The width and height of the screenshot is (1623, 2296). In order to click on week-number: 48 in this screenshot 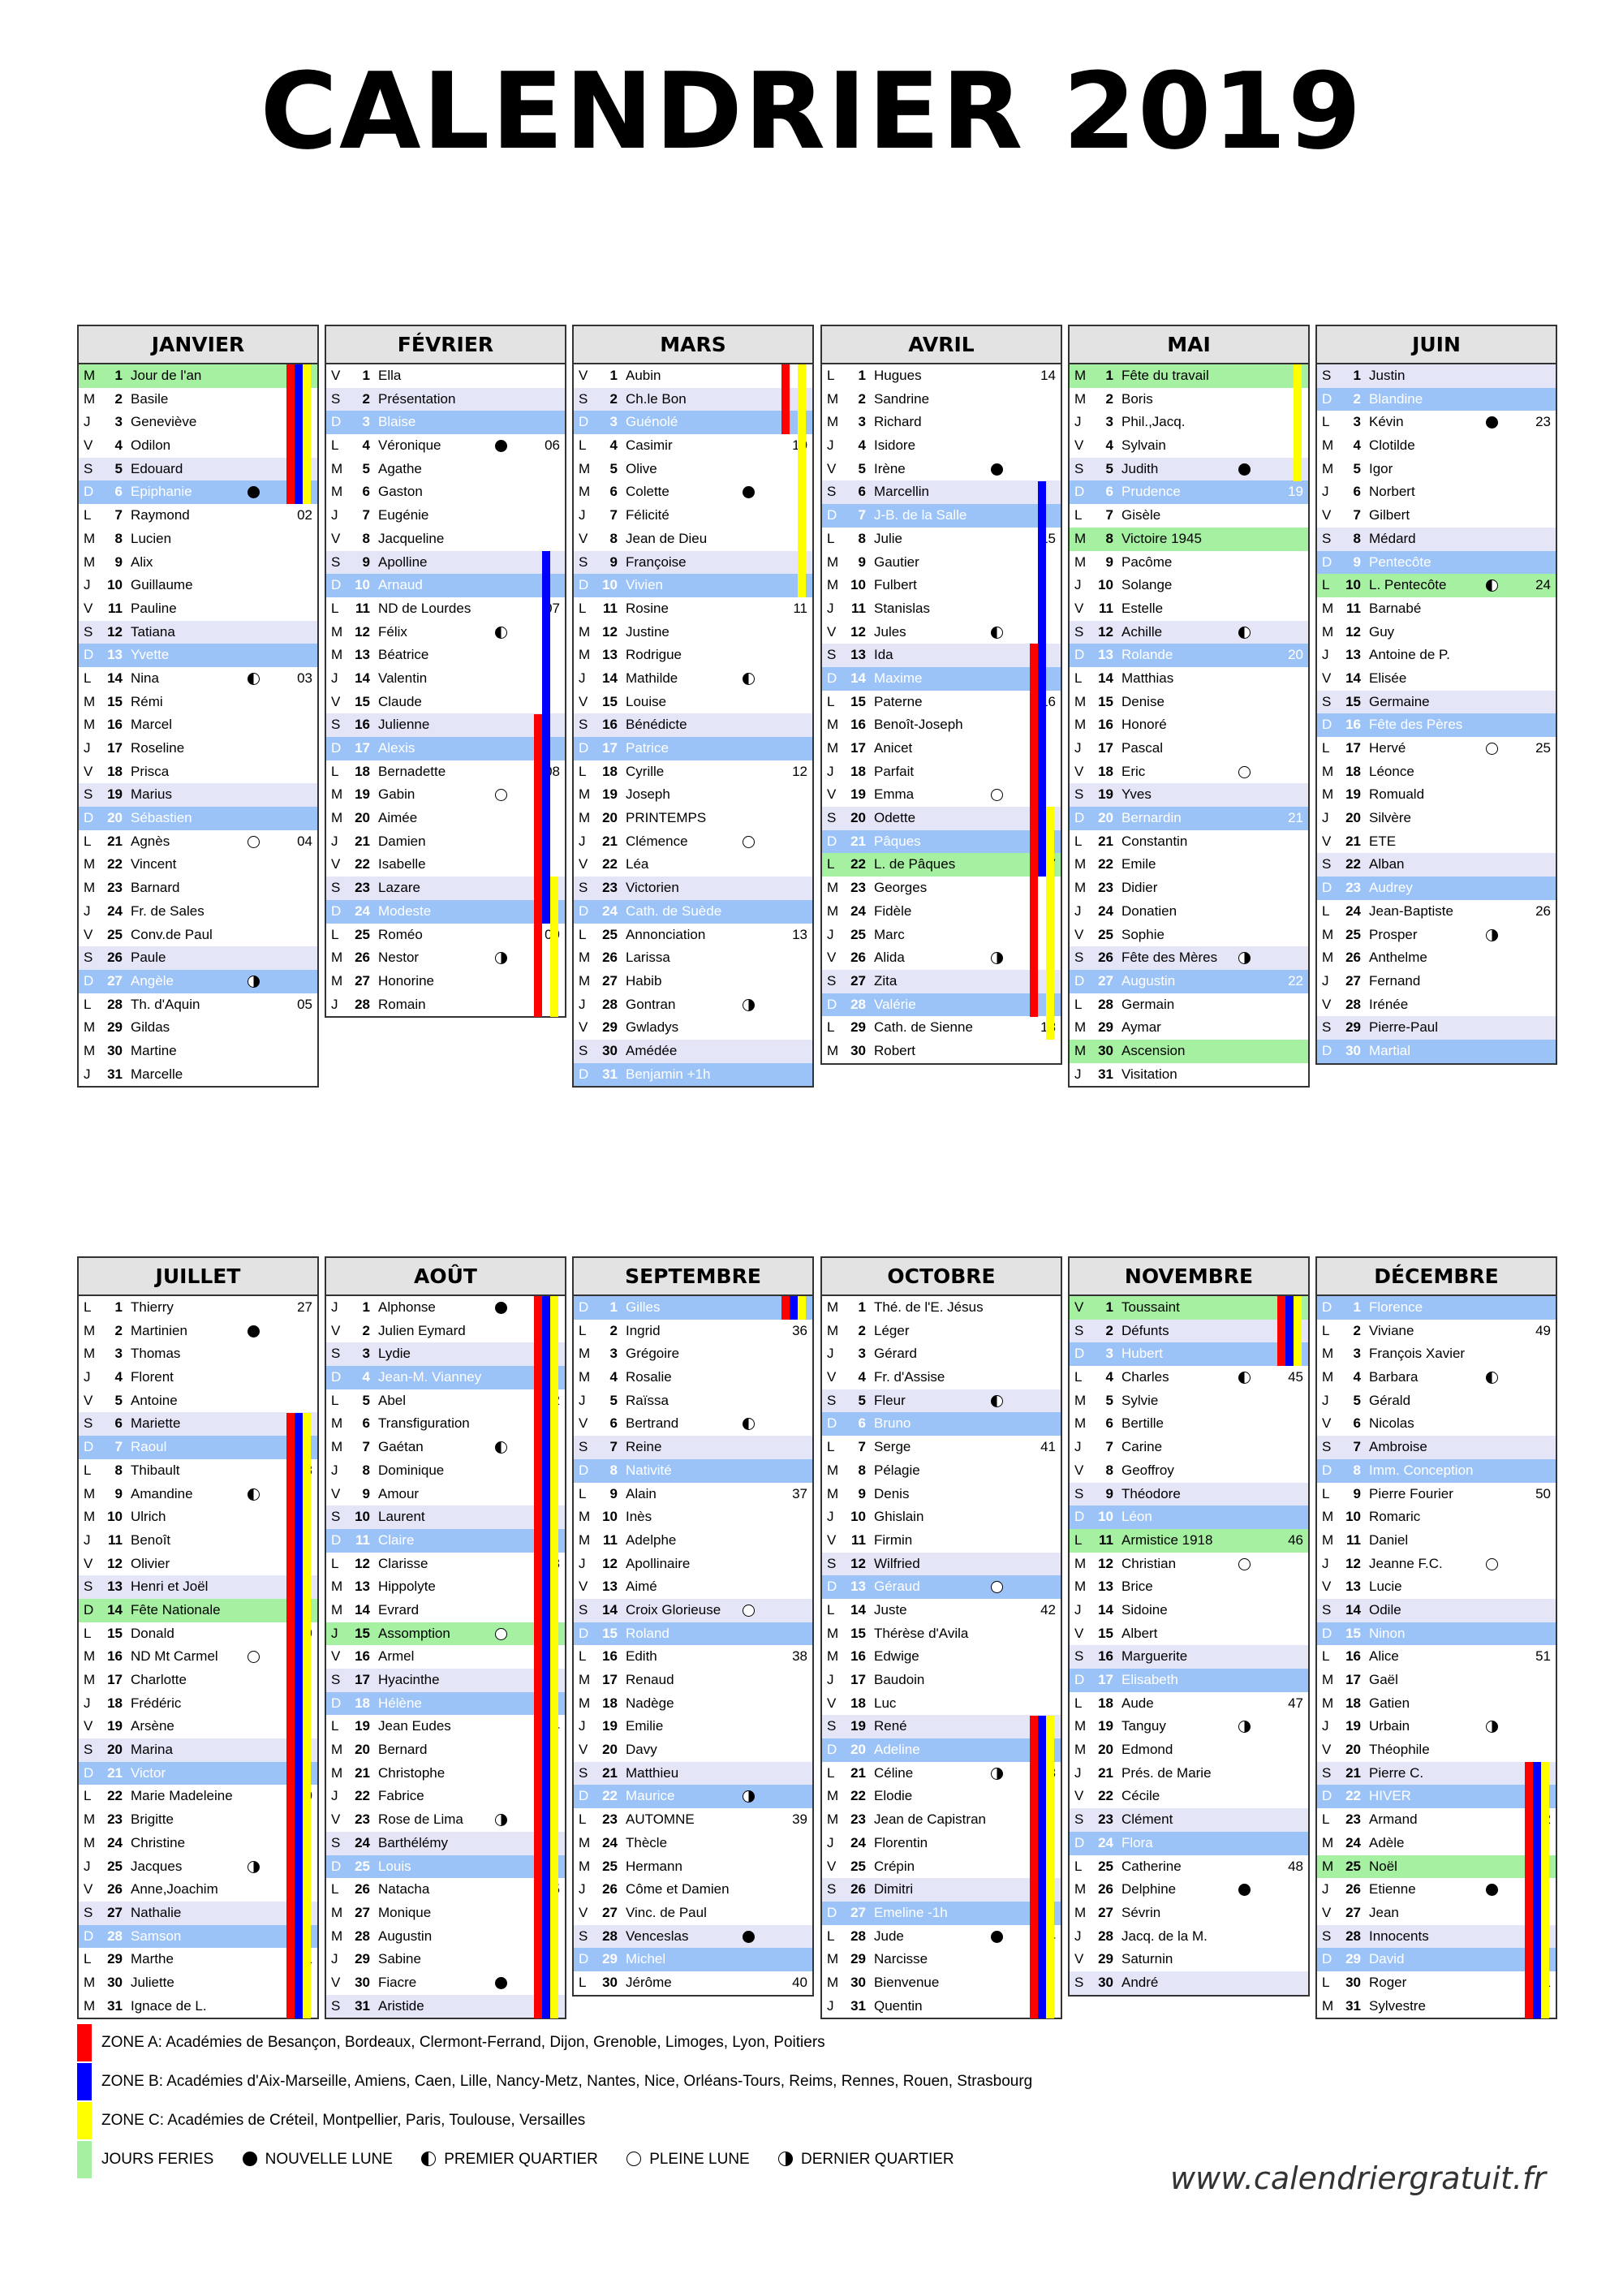, I will do `click(1295, 1866)`.